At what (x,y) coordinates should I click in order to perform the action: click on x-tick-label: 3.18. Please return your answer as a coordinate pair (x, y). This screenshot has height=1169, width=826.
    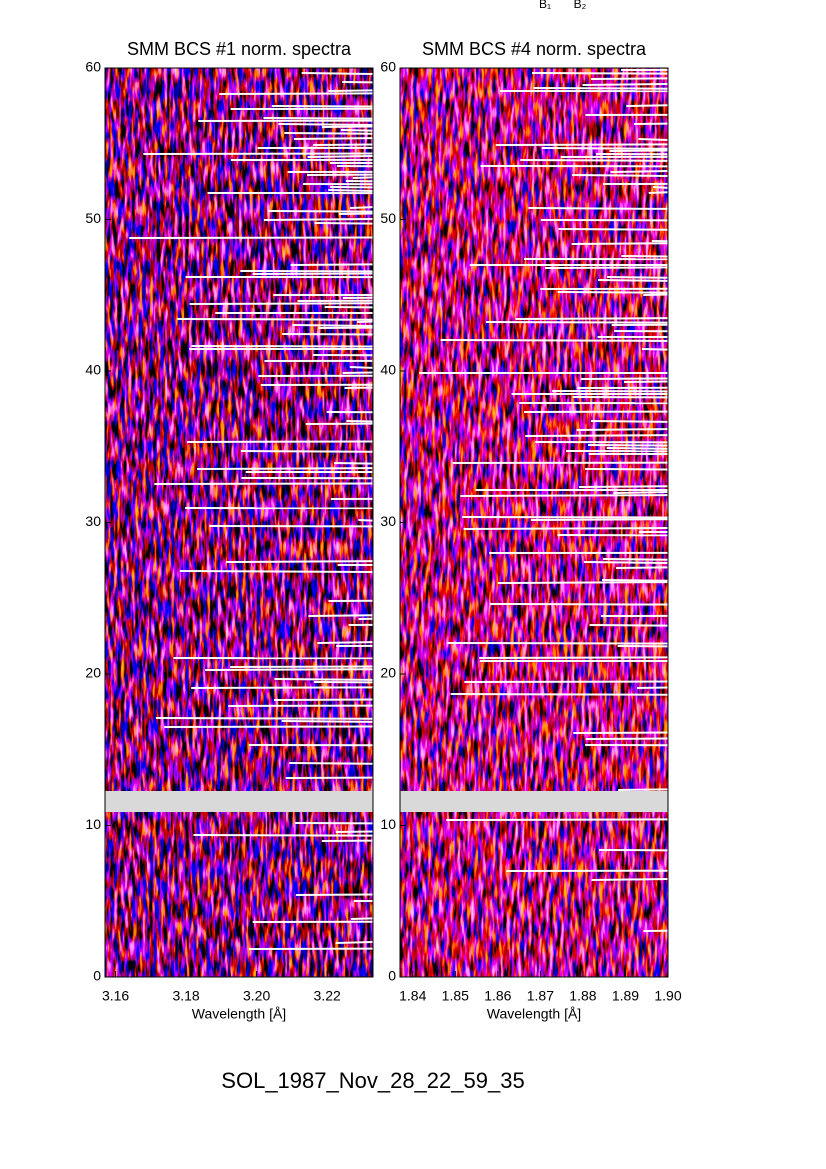
    Looking at the image, I should click on (185, 996).